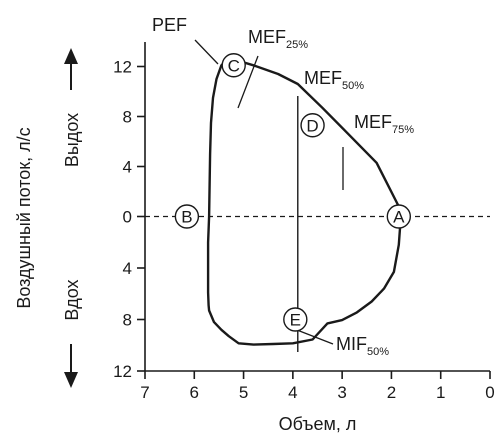 The height and width of the screenshot is (437, 501). I want to click on expiration-arrow-head, so click(71, 56).